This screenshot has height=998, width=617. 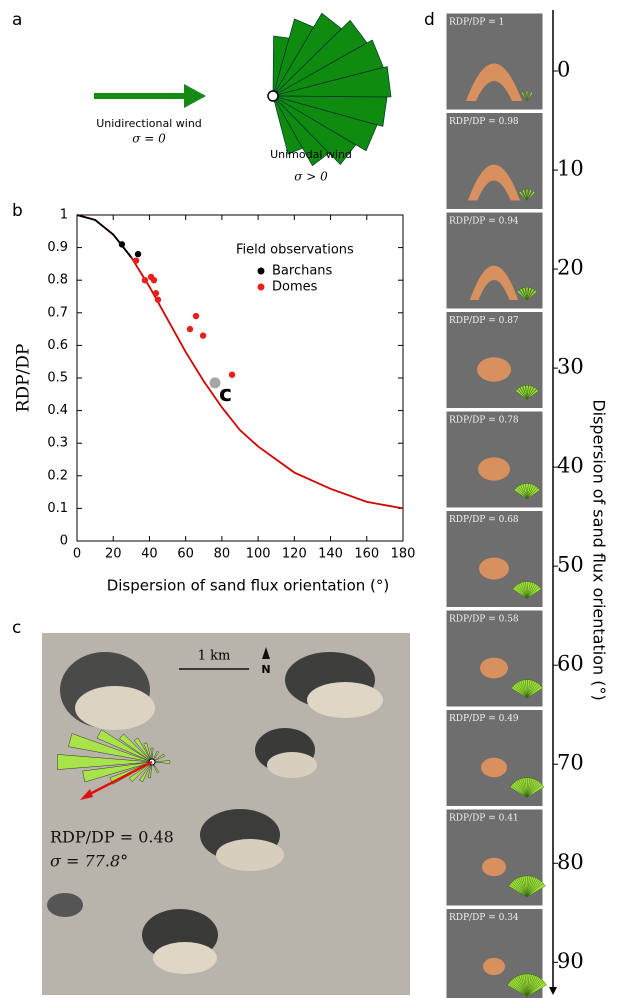 I want to click on annotation: RDP/DP = 0.48, so click(x=112, y=837).